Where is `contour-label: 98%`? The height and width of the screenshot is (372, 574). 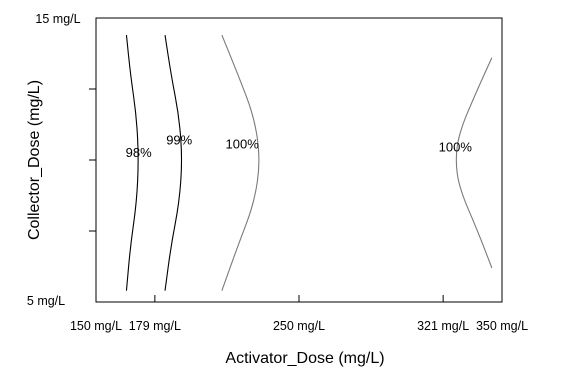 contour-label: 98% is located at coordinates (139, 152).